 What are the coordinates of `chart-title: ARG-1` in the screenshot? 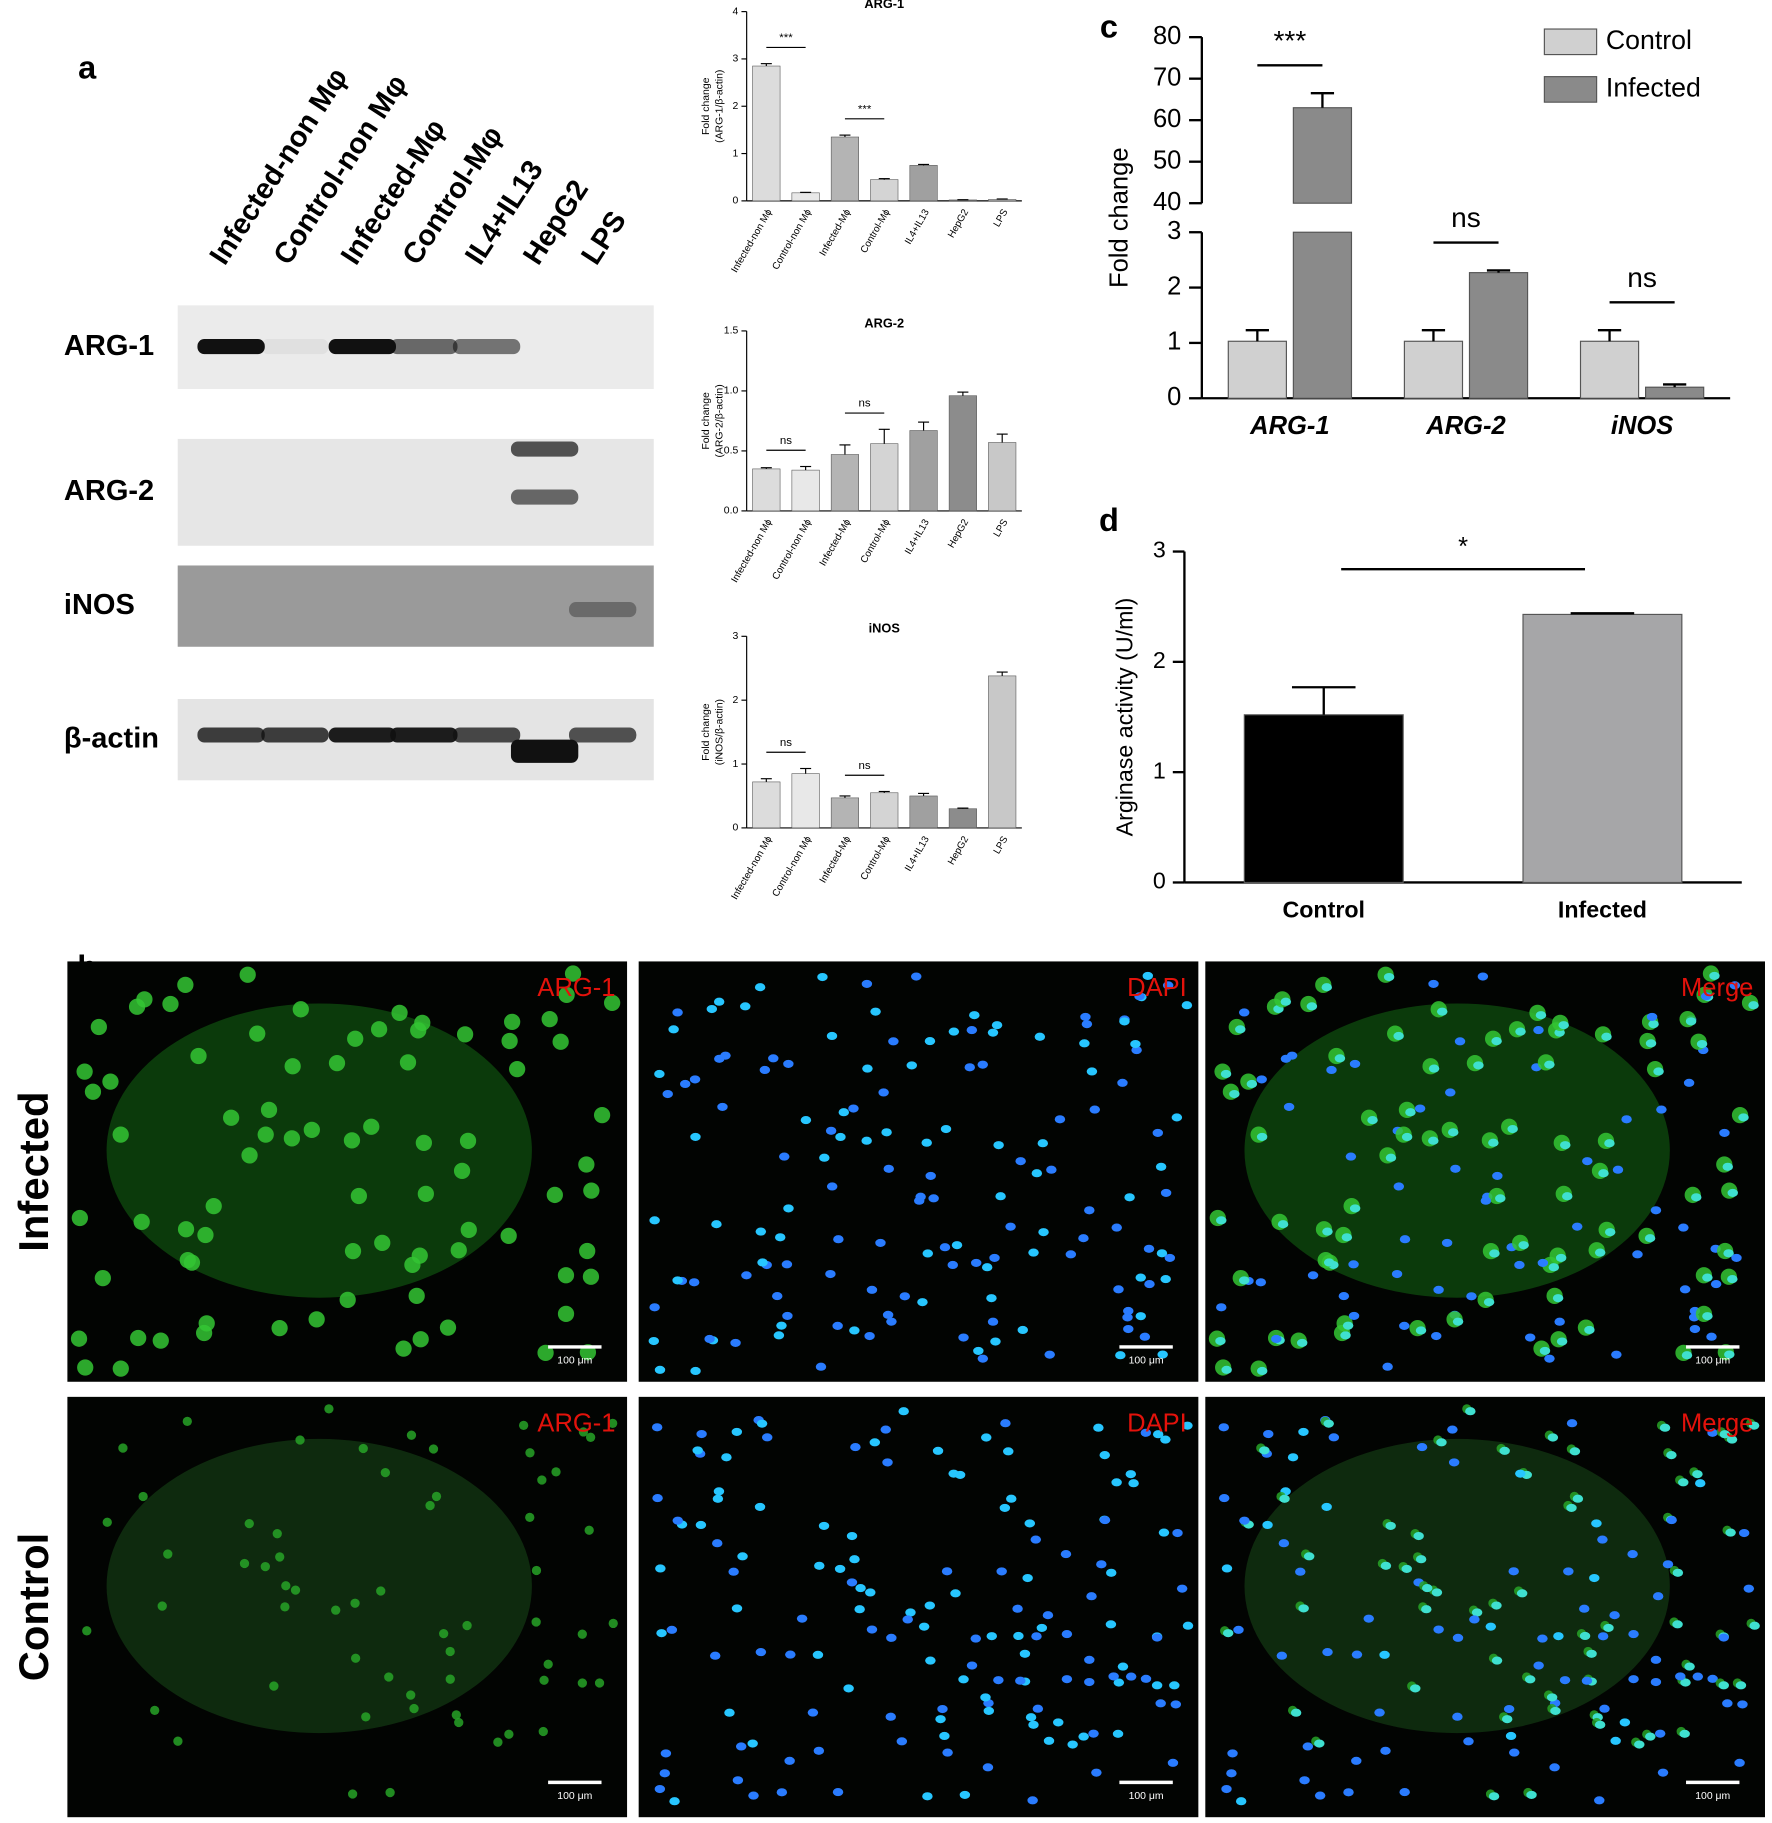 It's located at (884, 5).